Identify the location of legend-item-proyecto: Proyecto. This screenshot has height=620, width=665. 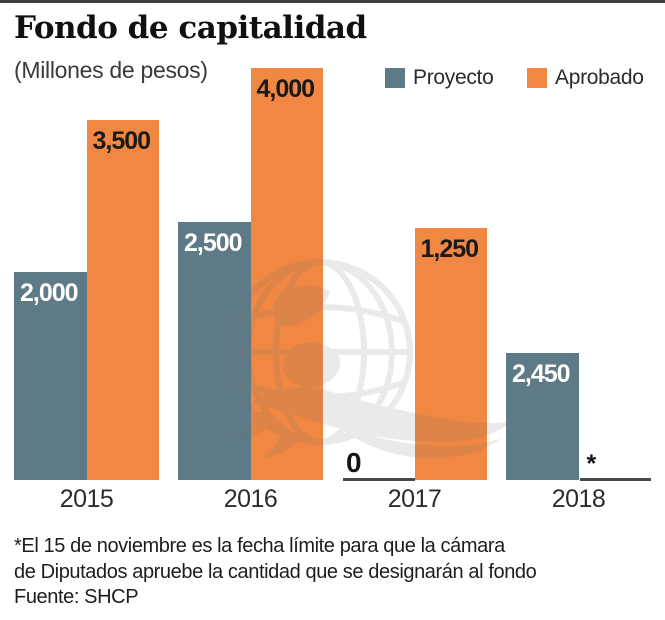
(439, 78).